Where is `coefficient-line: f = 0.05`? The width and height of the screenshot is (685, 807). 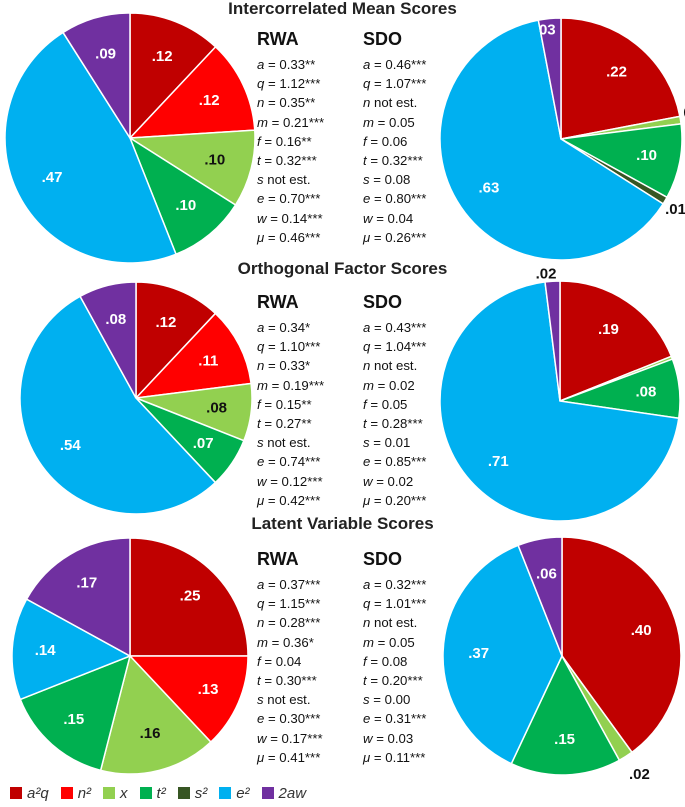 coefficient-line: f = 0.05 is located at coordinates (394, 404).